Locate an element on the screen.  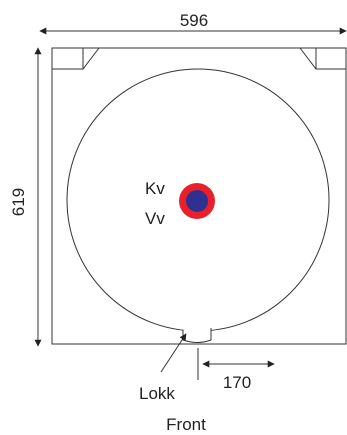
width-dimension-label: 596 is located at coordinates (194, 20).